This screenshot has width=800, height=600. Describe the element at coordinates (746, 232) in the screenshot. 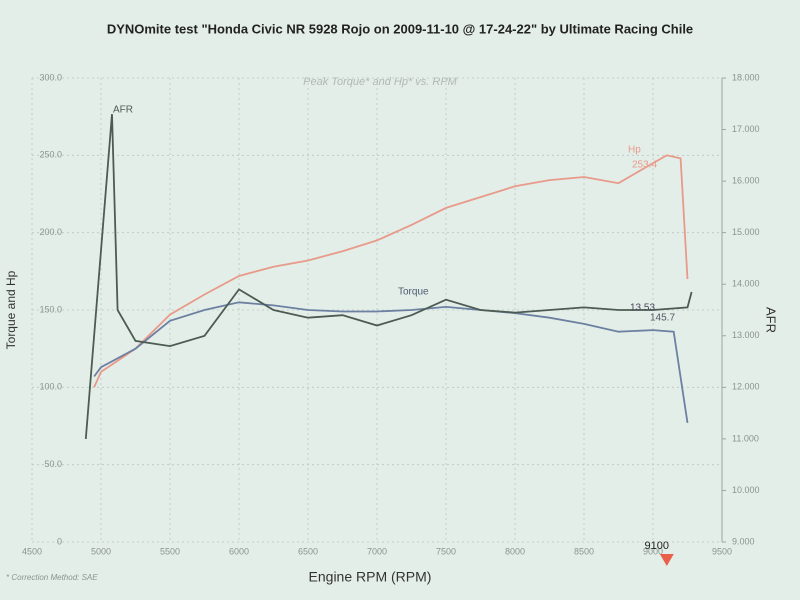

I see `y2-tick-label: 15.000` at that location.